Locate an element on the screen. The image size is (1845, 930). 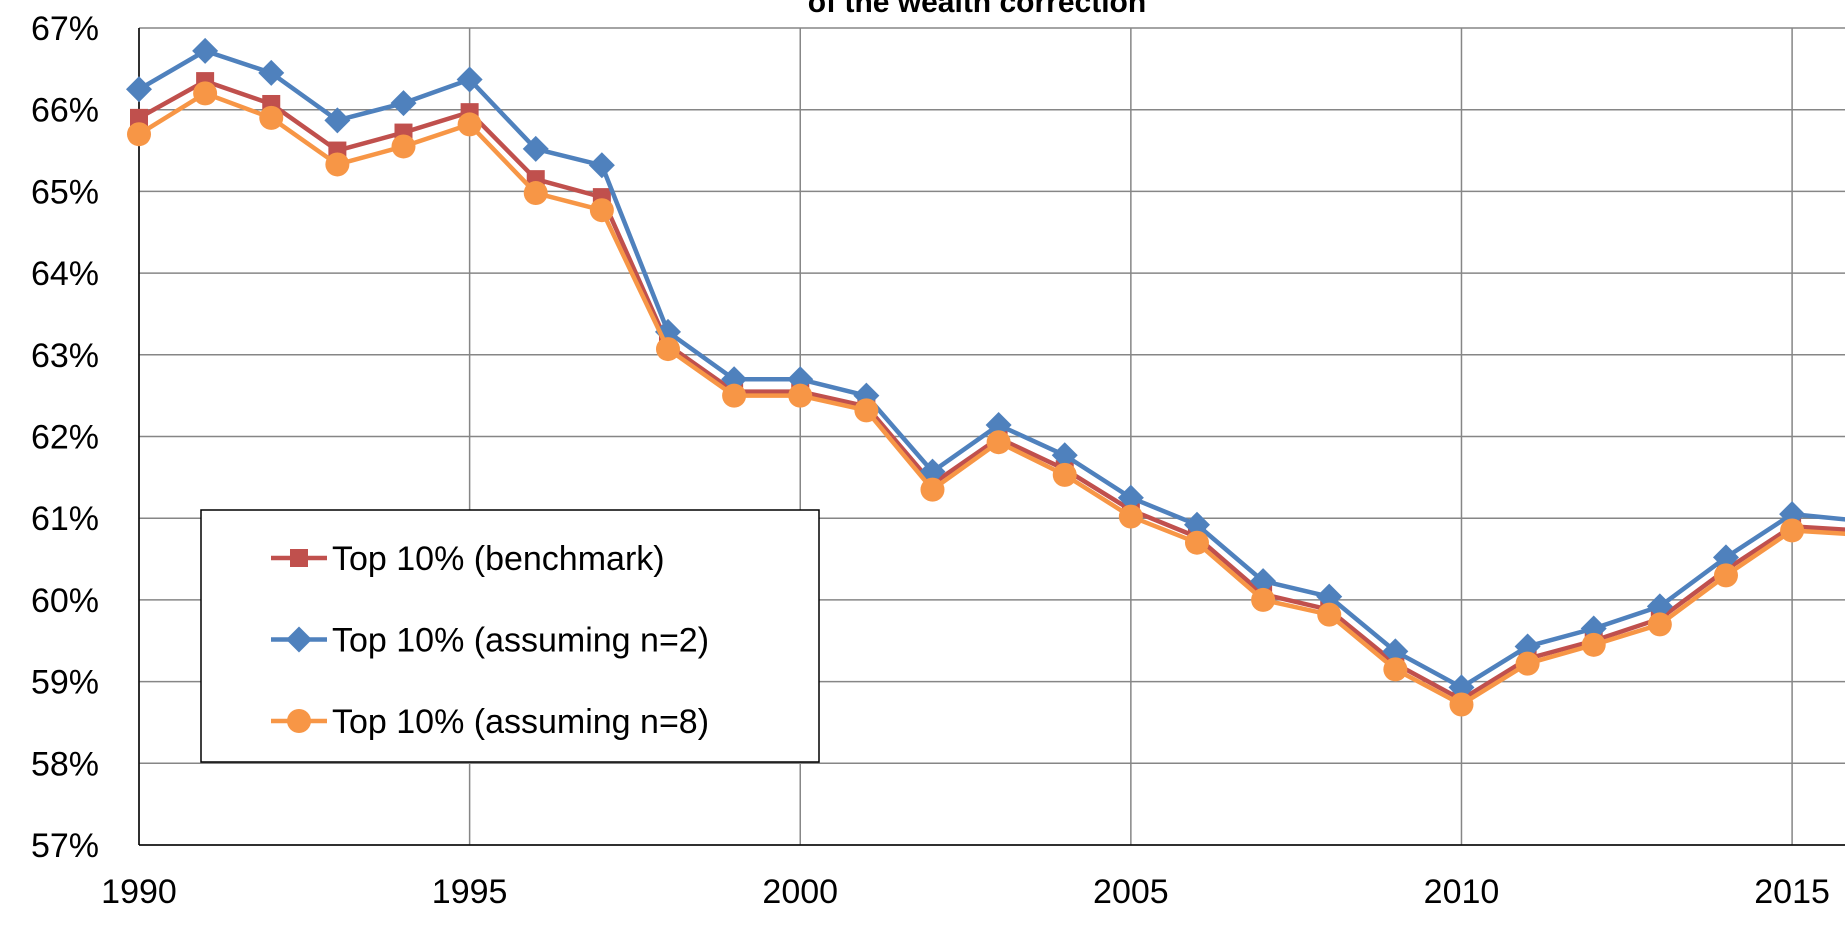
x-tick-label: 2005 is located at coordinates (1131, 892).